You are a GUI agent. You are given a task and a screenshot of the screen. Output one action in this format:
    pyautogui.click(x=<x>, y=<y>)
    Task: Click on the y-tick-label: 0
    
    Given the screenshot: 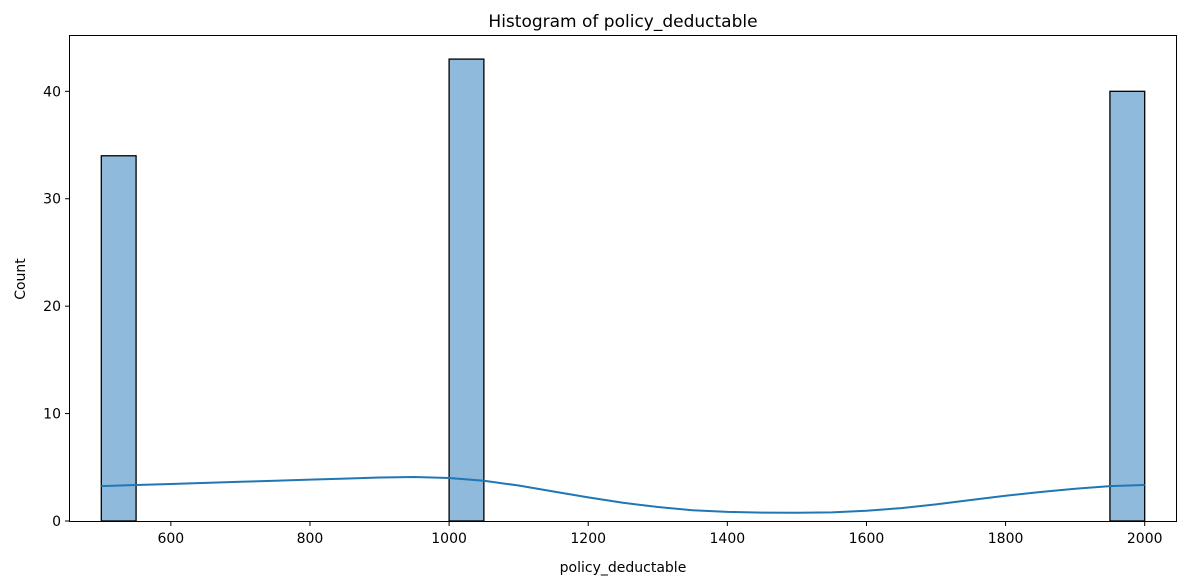 What is the action you would take?
    pyautogui.click(x=56, y=522)
    